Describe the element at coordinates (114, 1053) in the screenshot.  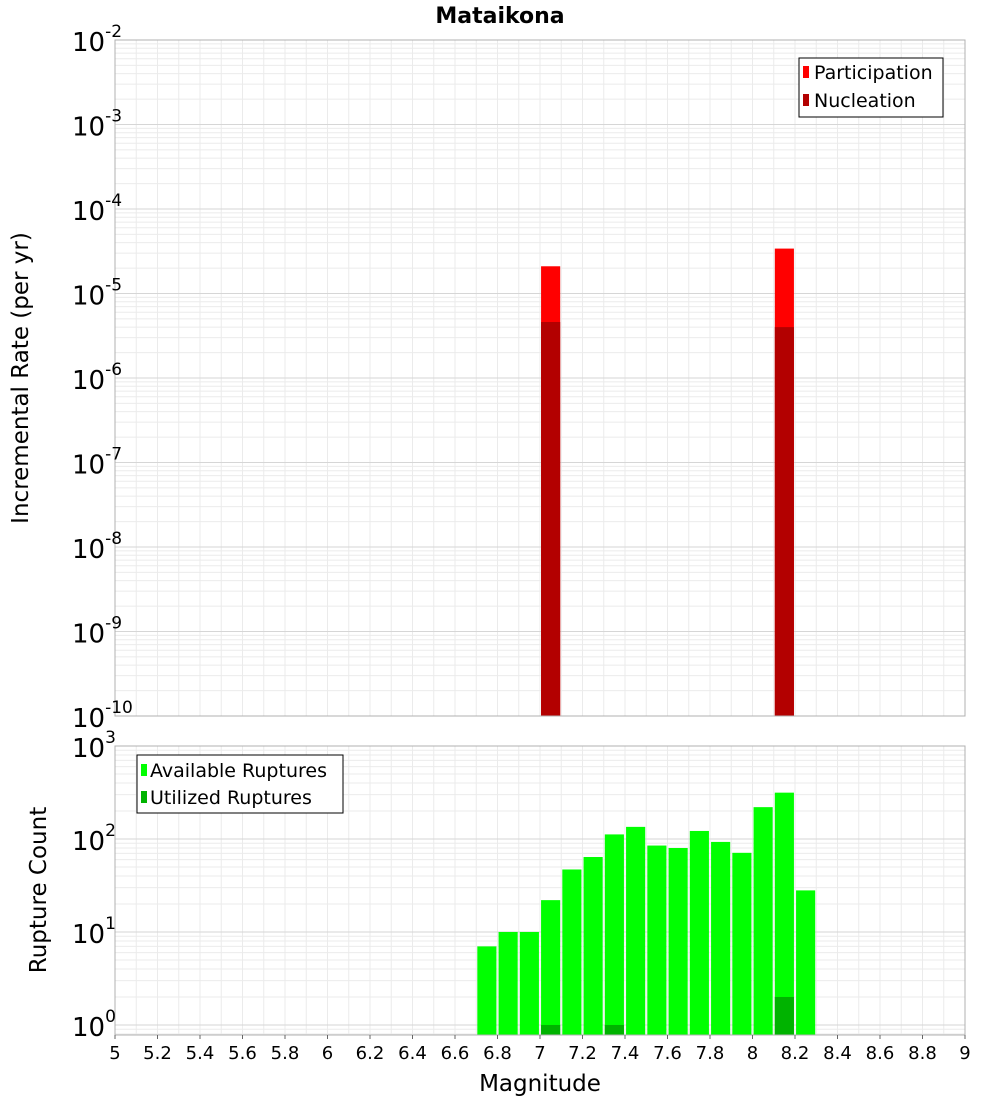
I see `x-tick-label: 5` at that location.